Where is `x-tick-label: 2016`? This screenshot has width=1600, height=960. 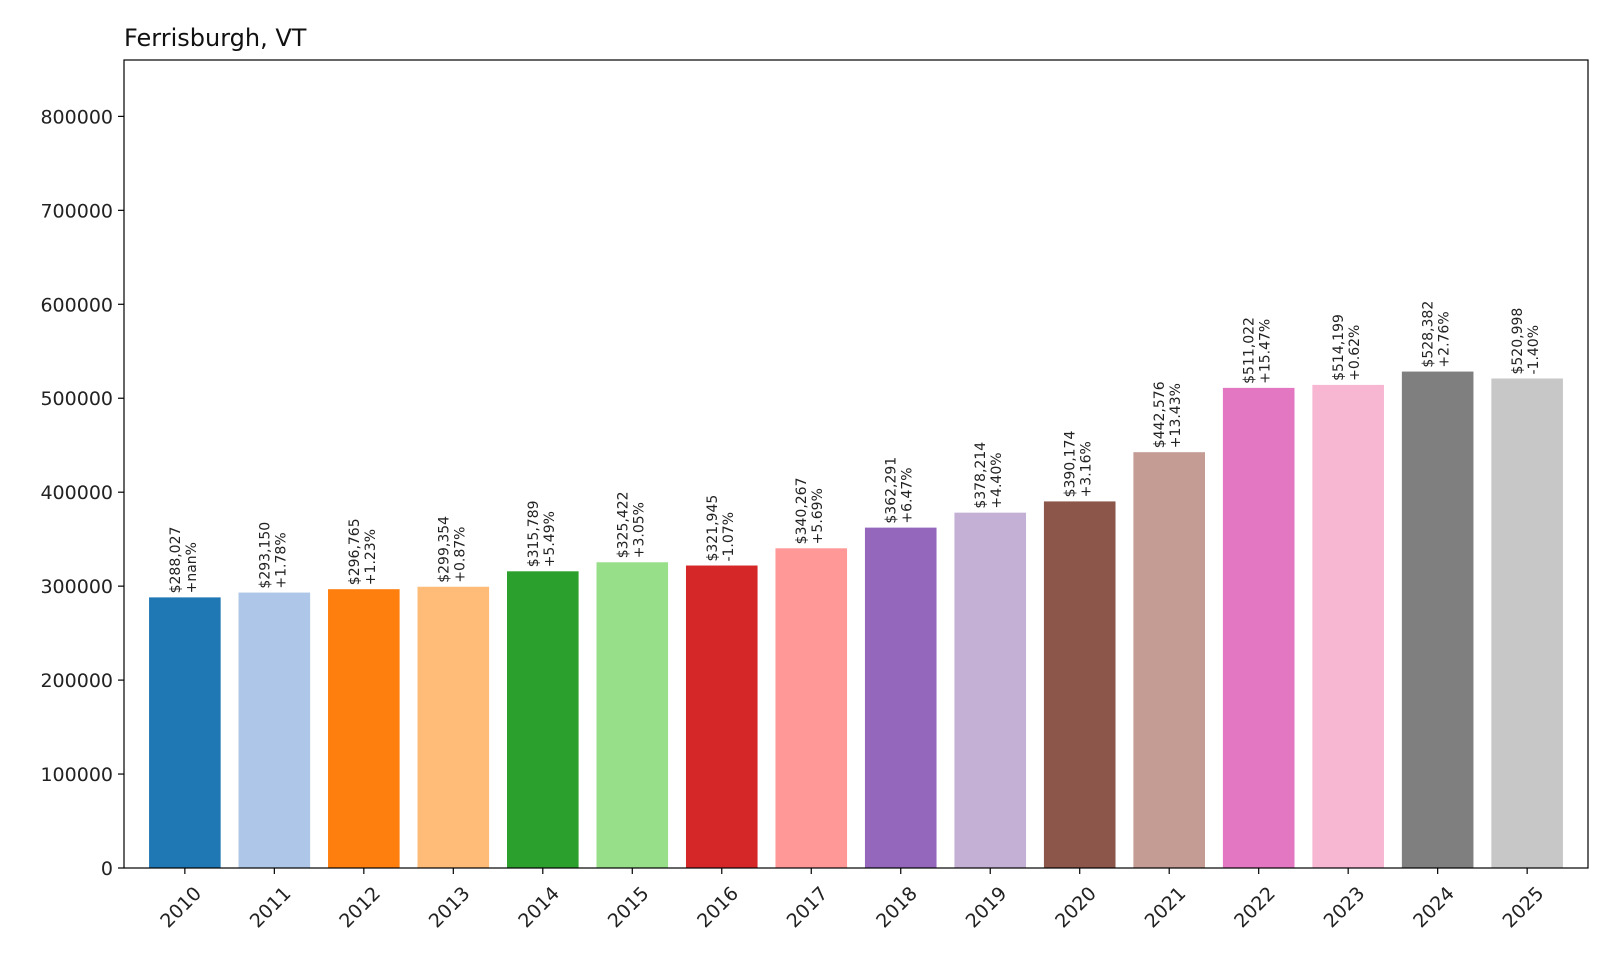 x-tick-label: 2016 is located at coordinates (718, 908).